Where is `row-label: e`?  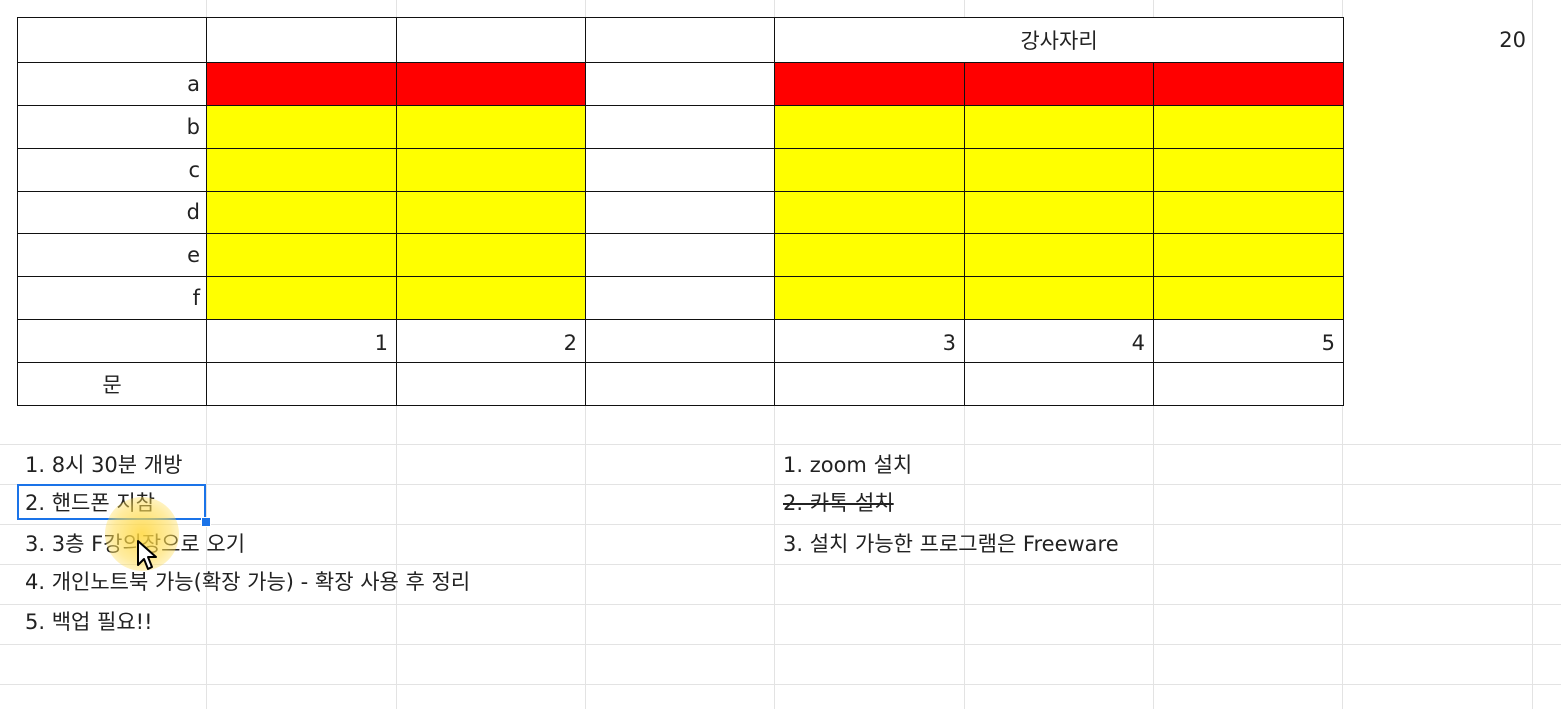 row-label: e is located at coordinates (112, 255).